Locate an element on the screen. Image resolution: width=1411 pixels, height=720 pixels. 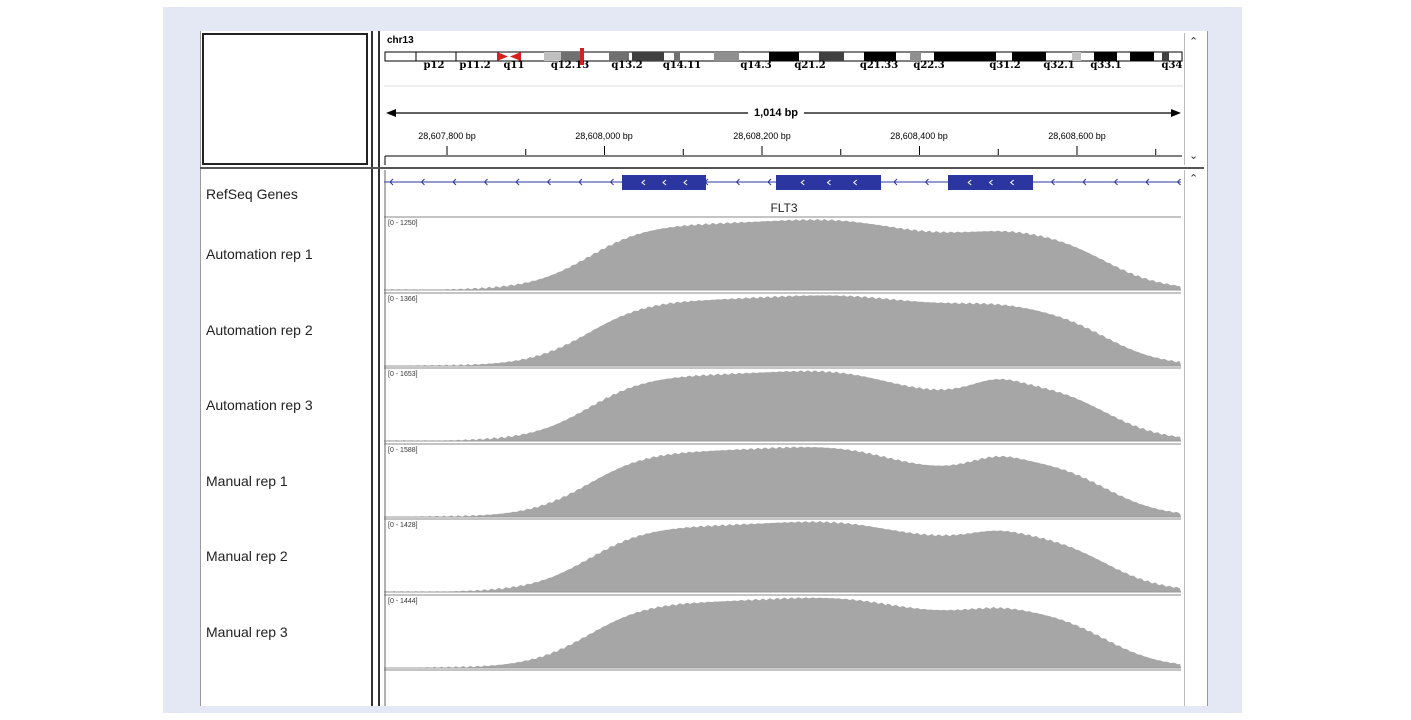
tick-label: 28,608,600 bp is located at coordinates (1077, 136).